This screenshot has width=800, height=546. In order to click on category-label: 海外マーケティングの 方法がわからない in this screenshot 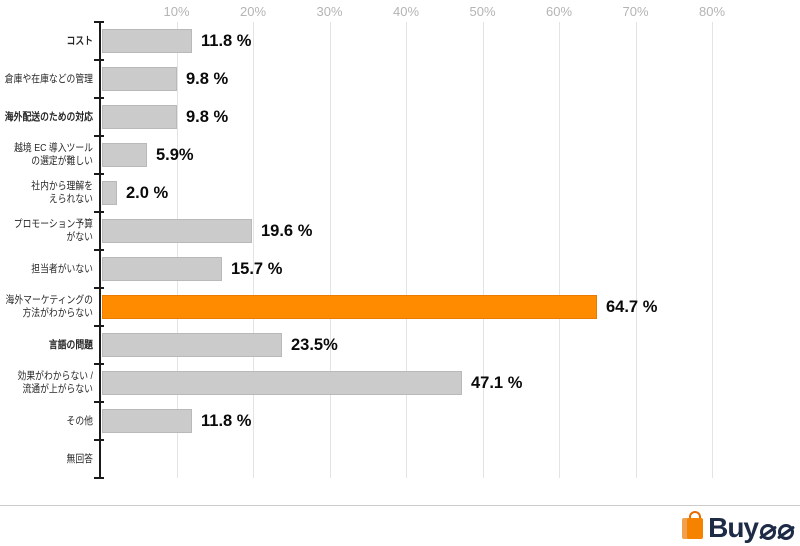, I will do `click(49, 306)`.